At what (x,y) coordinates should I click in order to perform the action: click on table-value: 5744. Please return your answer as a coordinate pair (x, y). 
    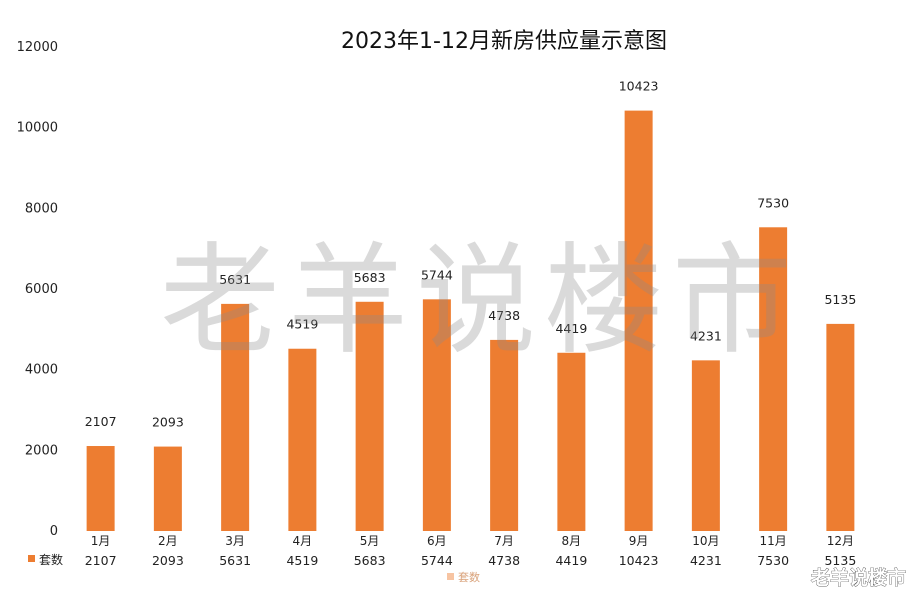
    Looking at the image, I should click on (437, 560).